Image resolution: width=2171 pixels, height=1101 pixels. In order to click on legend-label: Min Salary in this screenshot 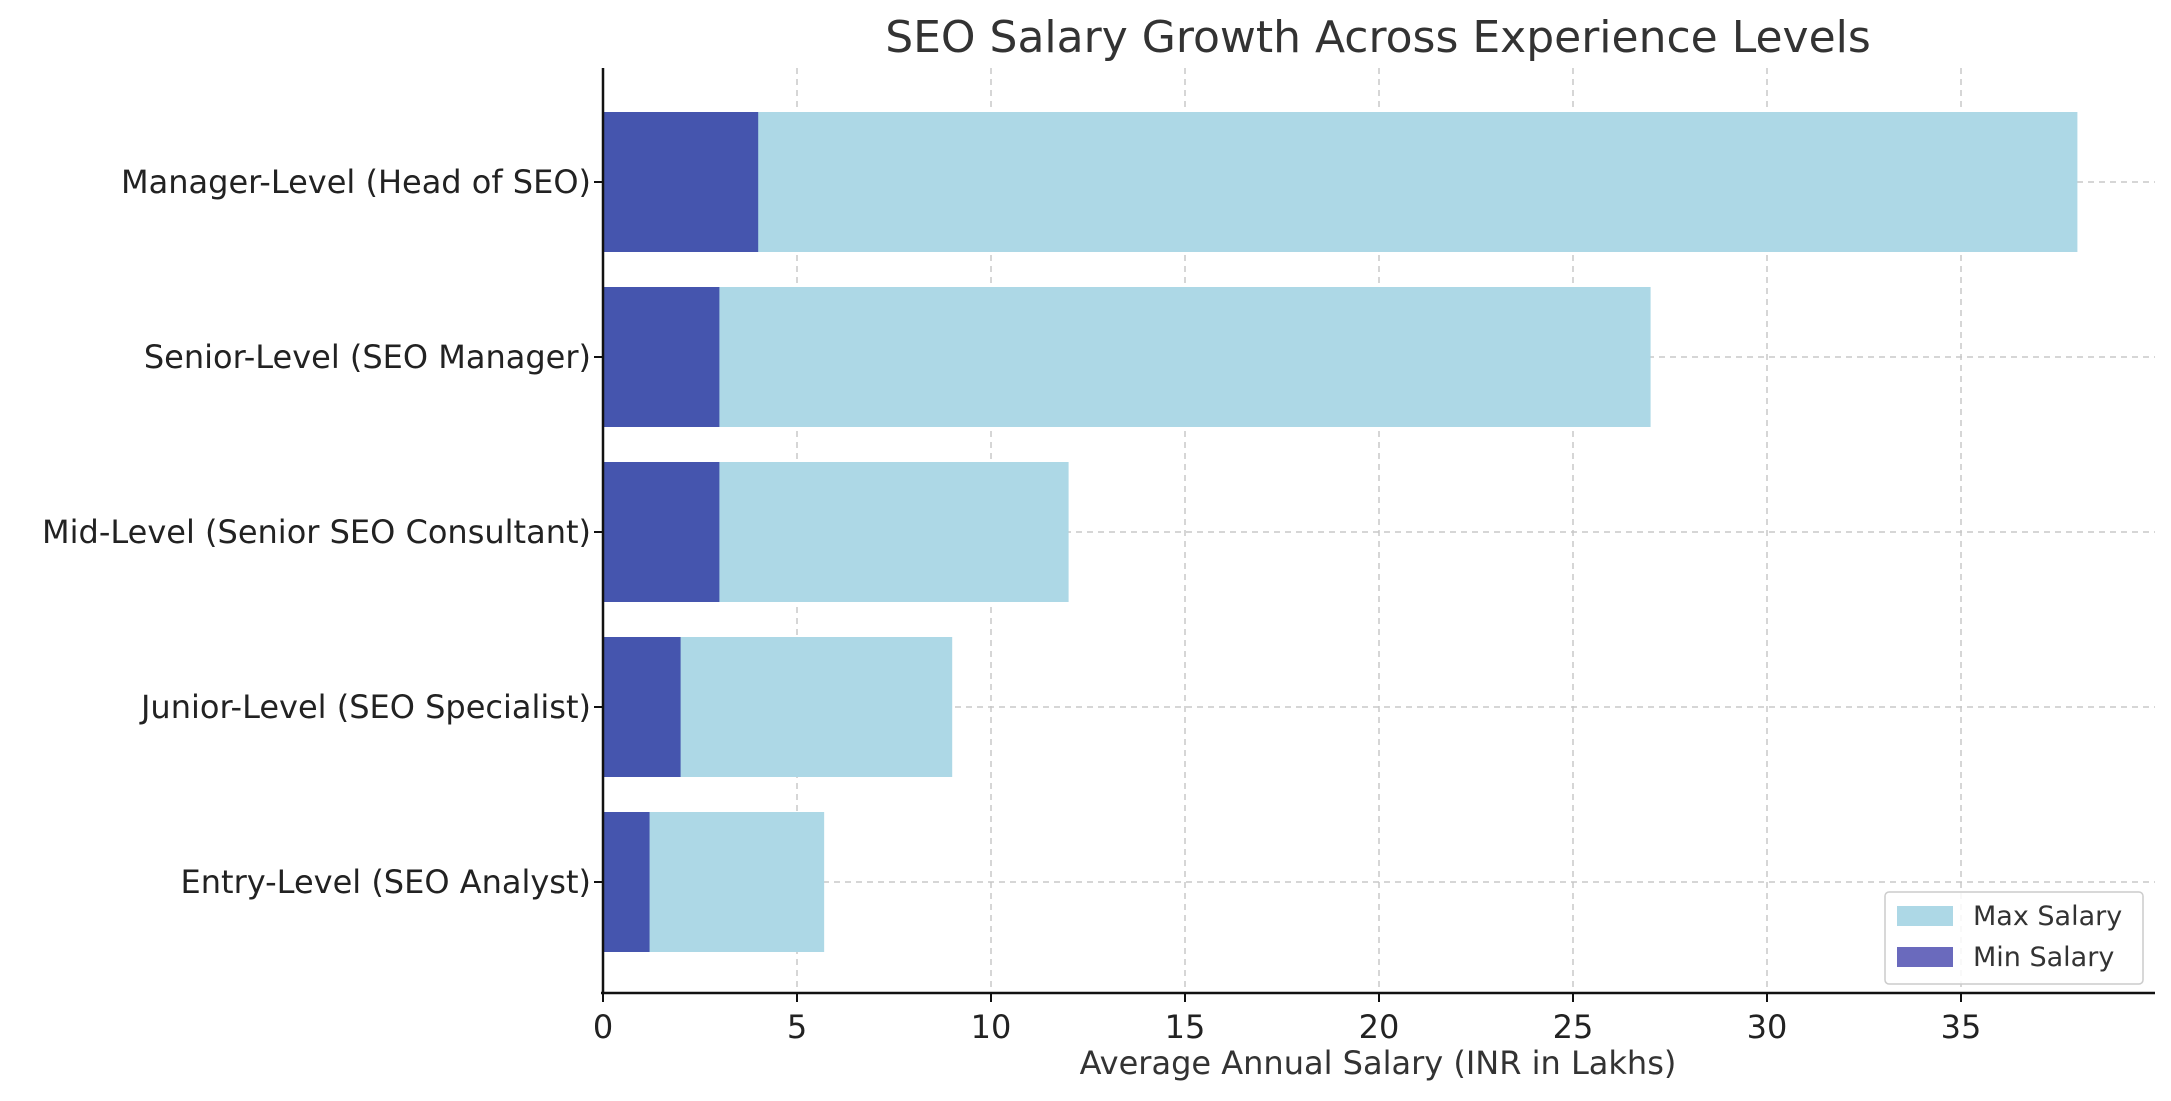, I will do `click(2043, 957)`.